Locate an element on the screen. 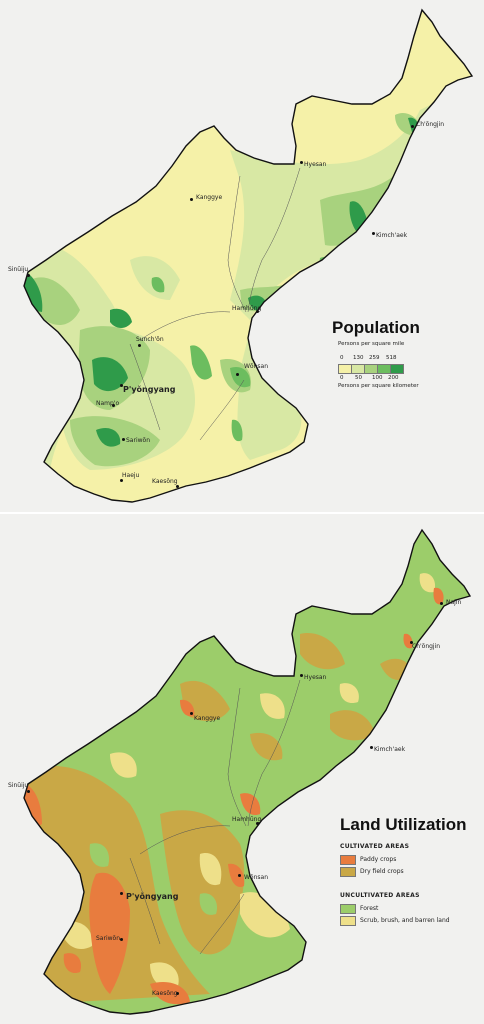 The height and width of the screenshot is (1024, 484). city-label-pyongyang: P'yŏngyang is located at coordinates (149, 389).